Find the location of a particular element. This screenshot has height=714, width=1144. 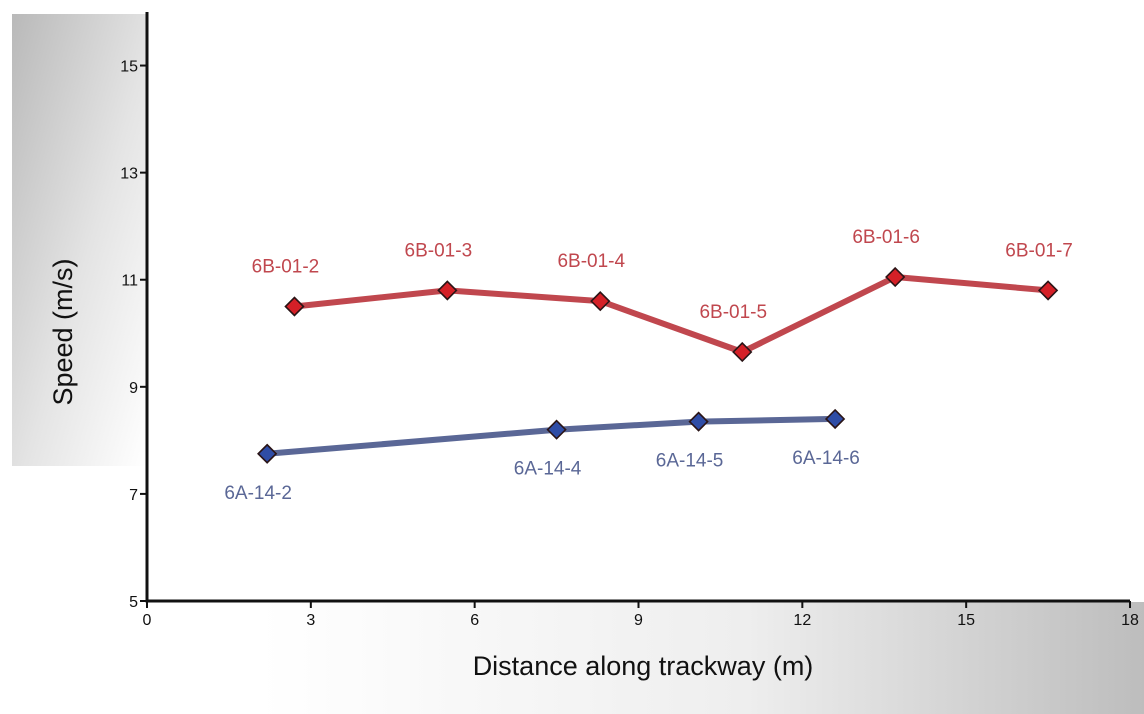

data-point-label: 6B-01-2 is located at coordinates (286, 267).